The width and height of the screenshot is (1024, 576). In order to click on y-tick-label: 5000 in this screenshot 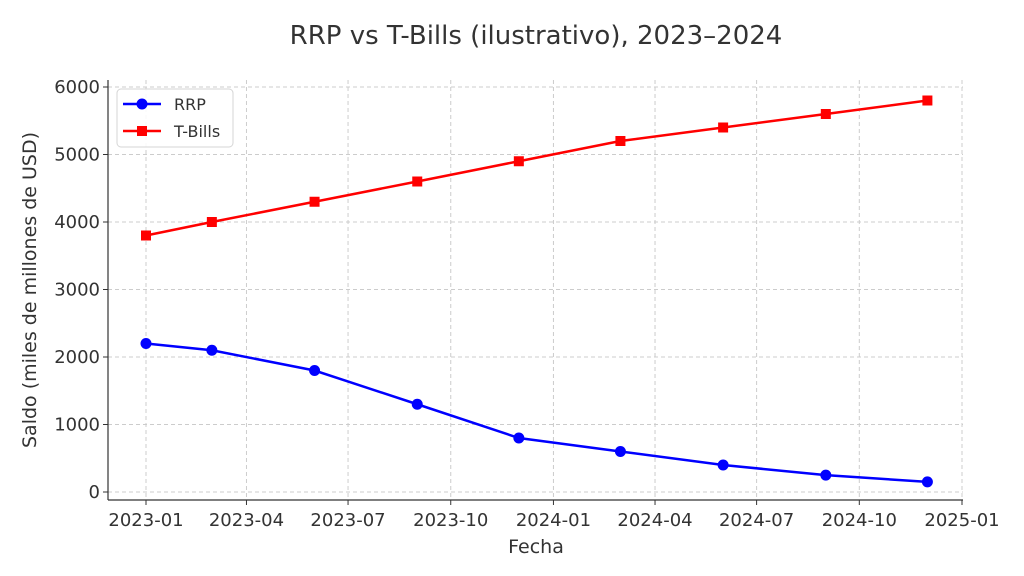, I will do `click(77, 155)`.